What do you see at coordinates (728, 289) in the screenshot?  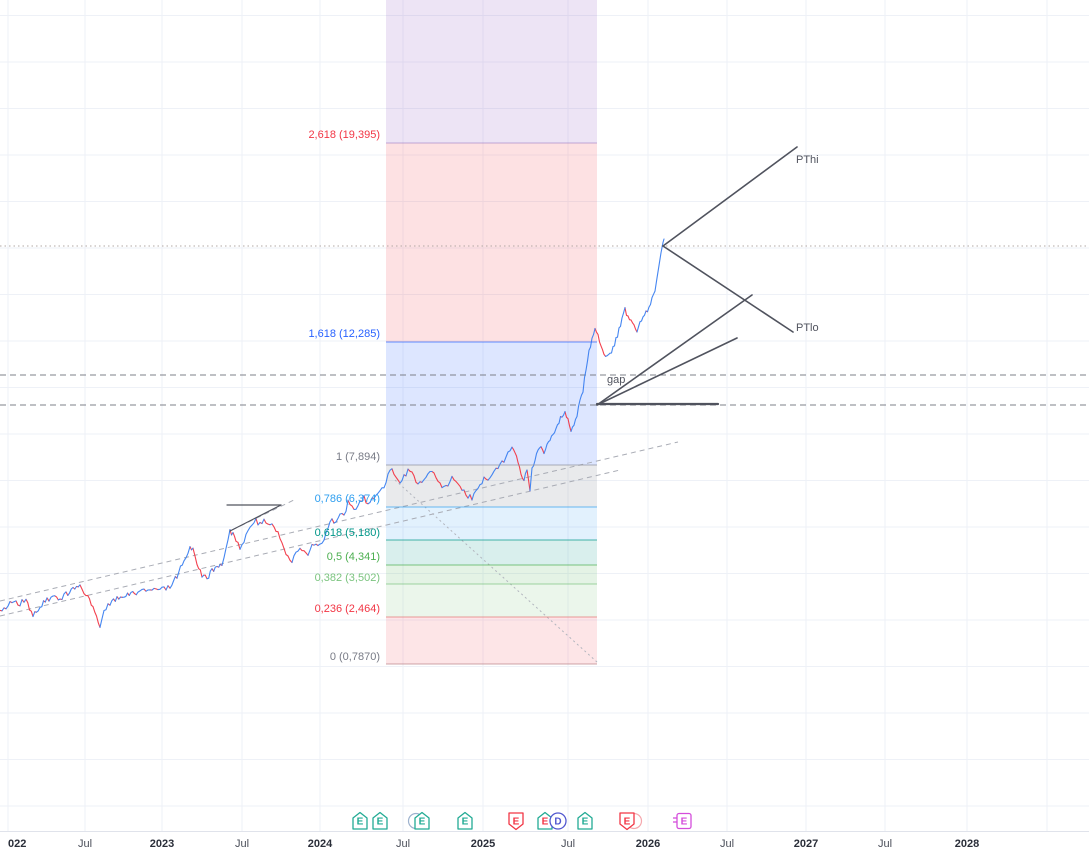 I see `pt-lo-line` at bounding box center [728, 289].